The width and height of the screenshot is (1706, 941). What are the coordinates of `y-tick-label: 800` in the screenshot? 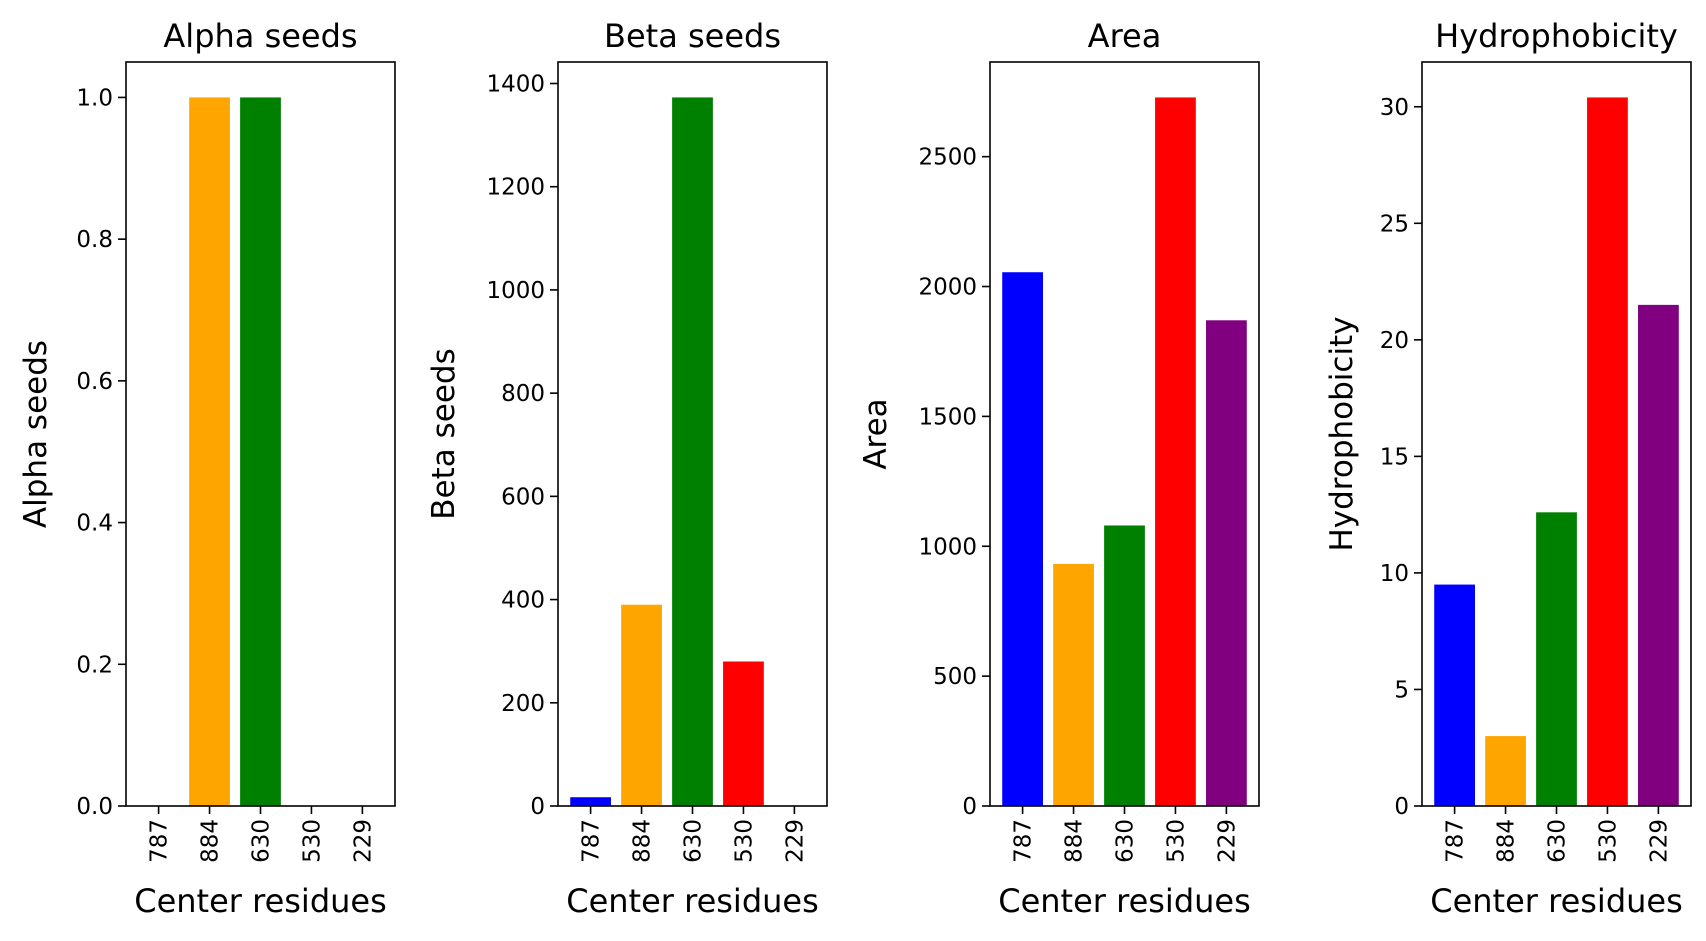 It's located at (523, 394).